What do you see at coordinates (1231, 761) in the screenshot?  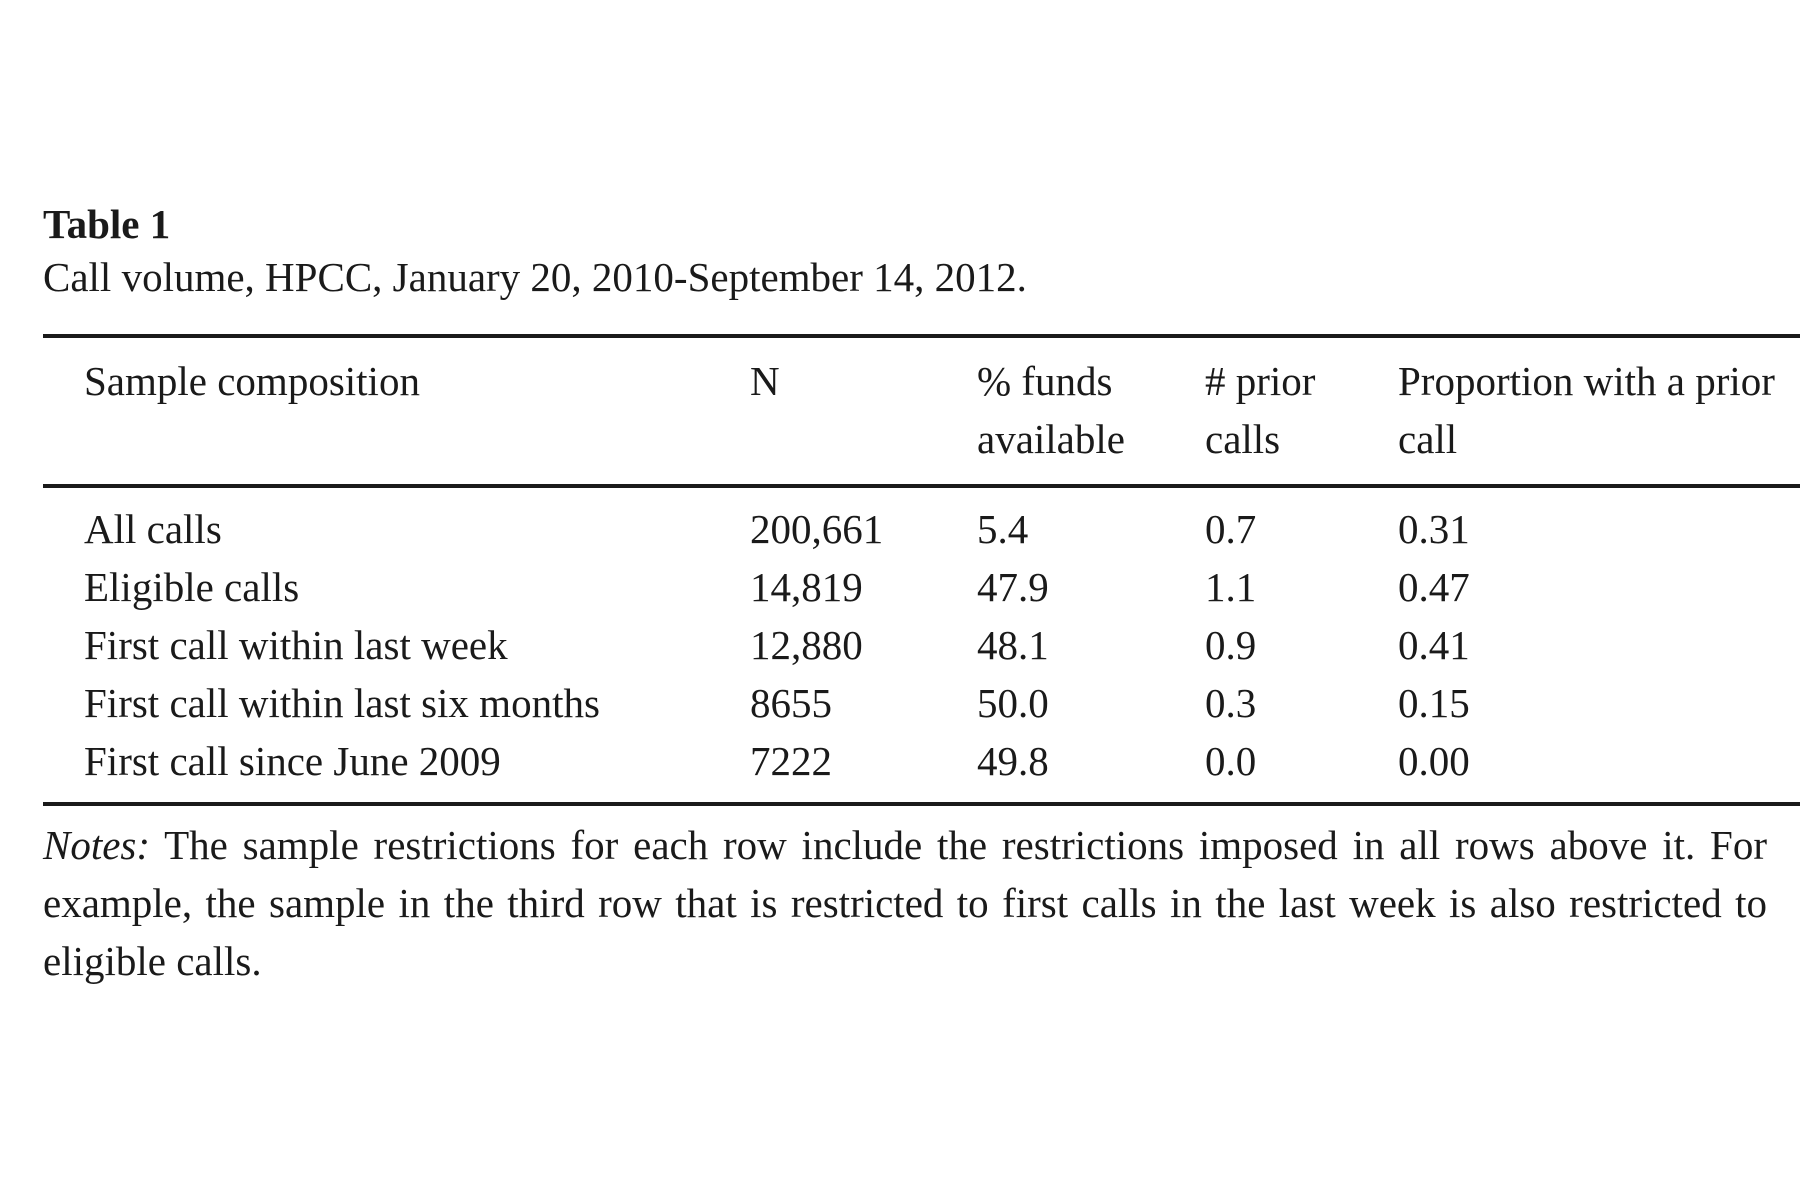 I see `cell-prior-calls: 0.0` at bounding box center [1231, 761].